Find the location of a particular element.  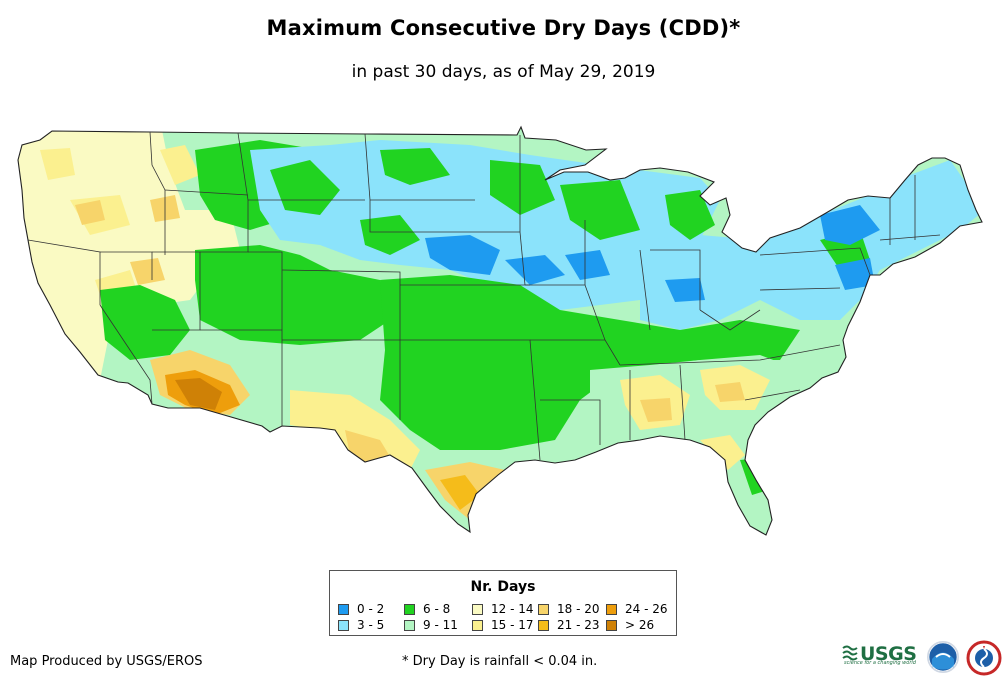

nws-logo-icon is located at coordinates (984, 658).